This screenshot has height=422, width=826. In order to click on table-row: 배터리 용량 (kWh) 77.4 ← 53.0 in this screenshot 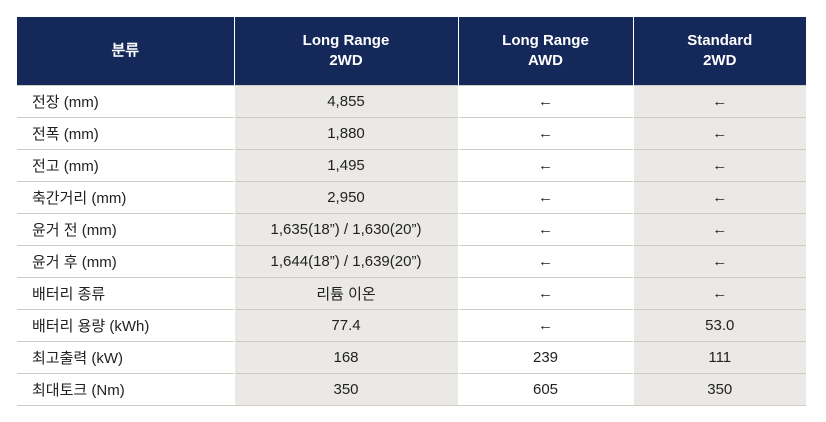, I will do `click(411, 325)`.